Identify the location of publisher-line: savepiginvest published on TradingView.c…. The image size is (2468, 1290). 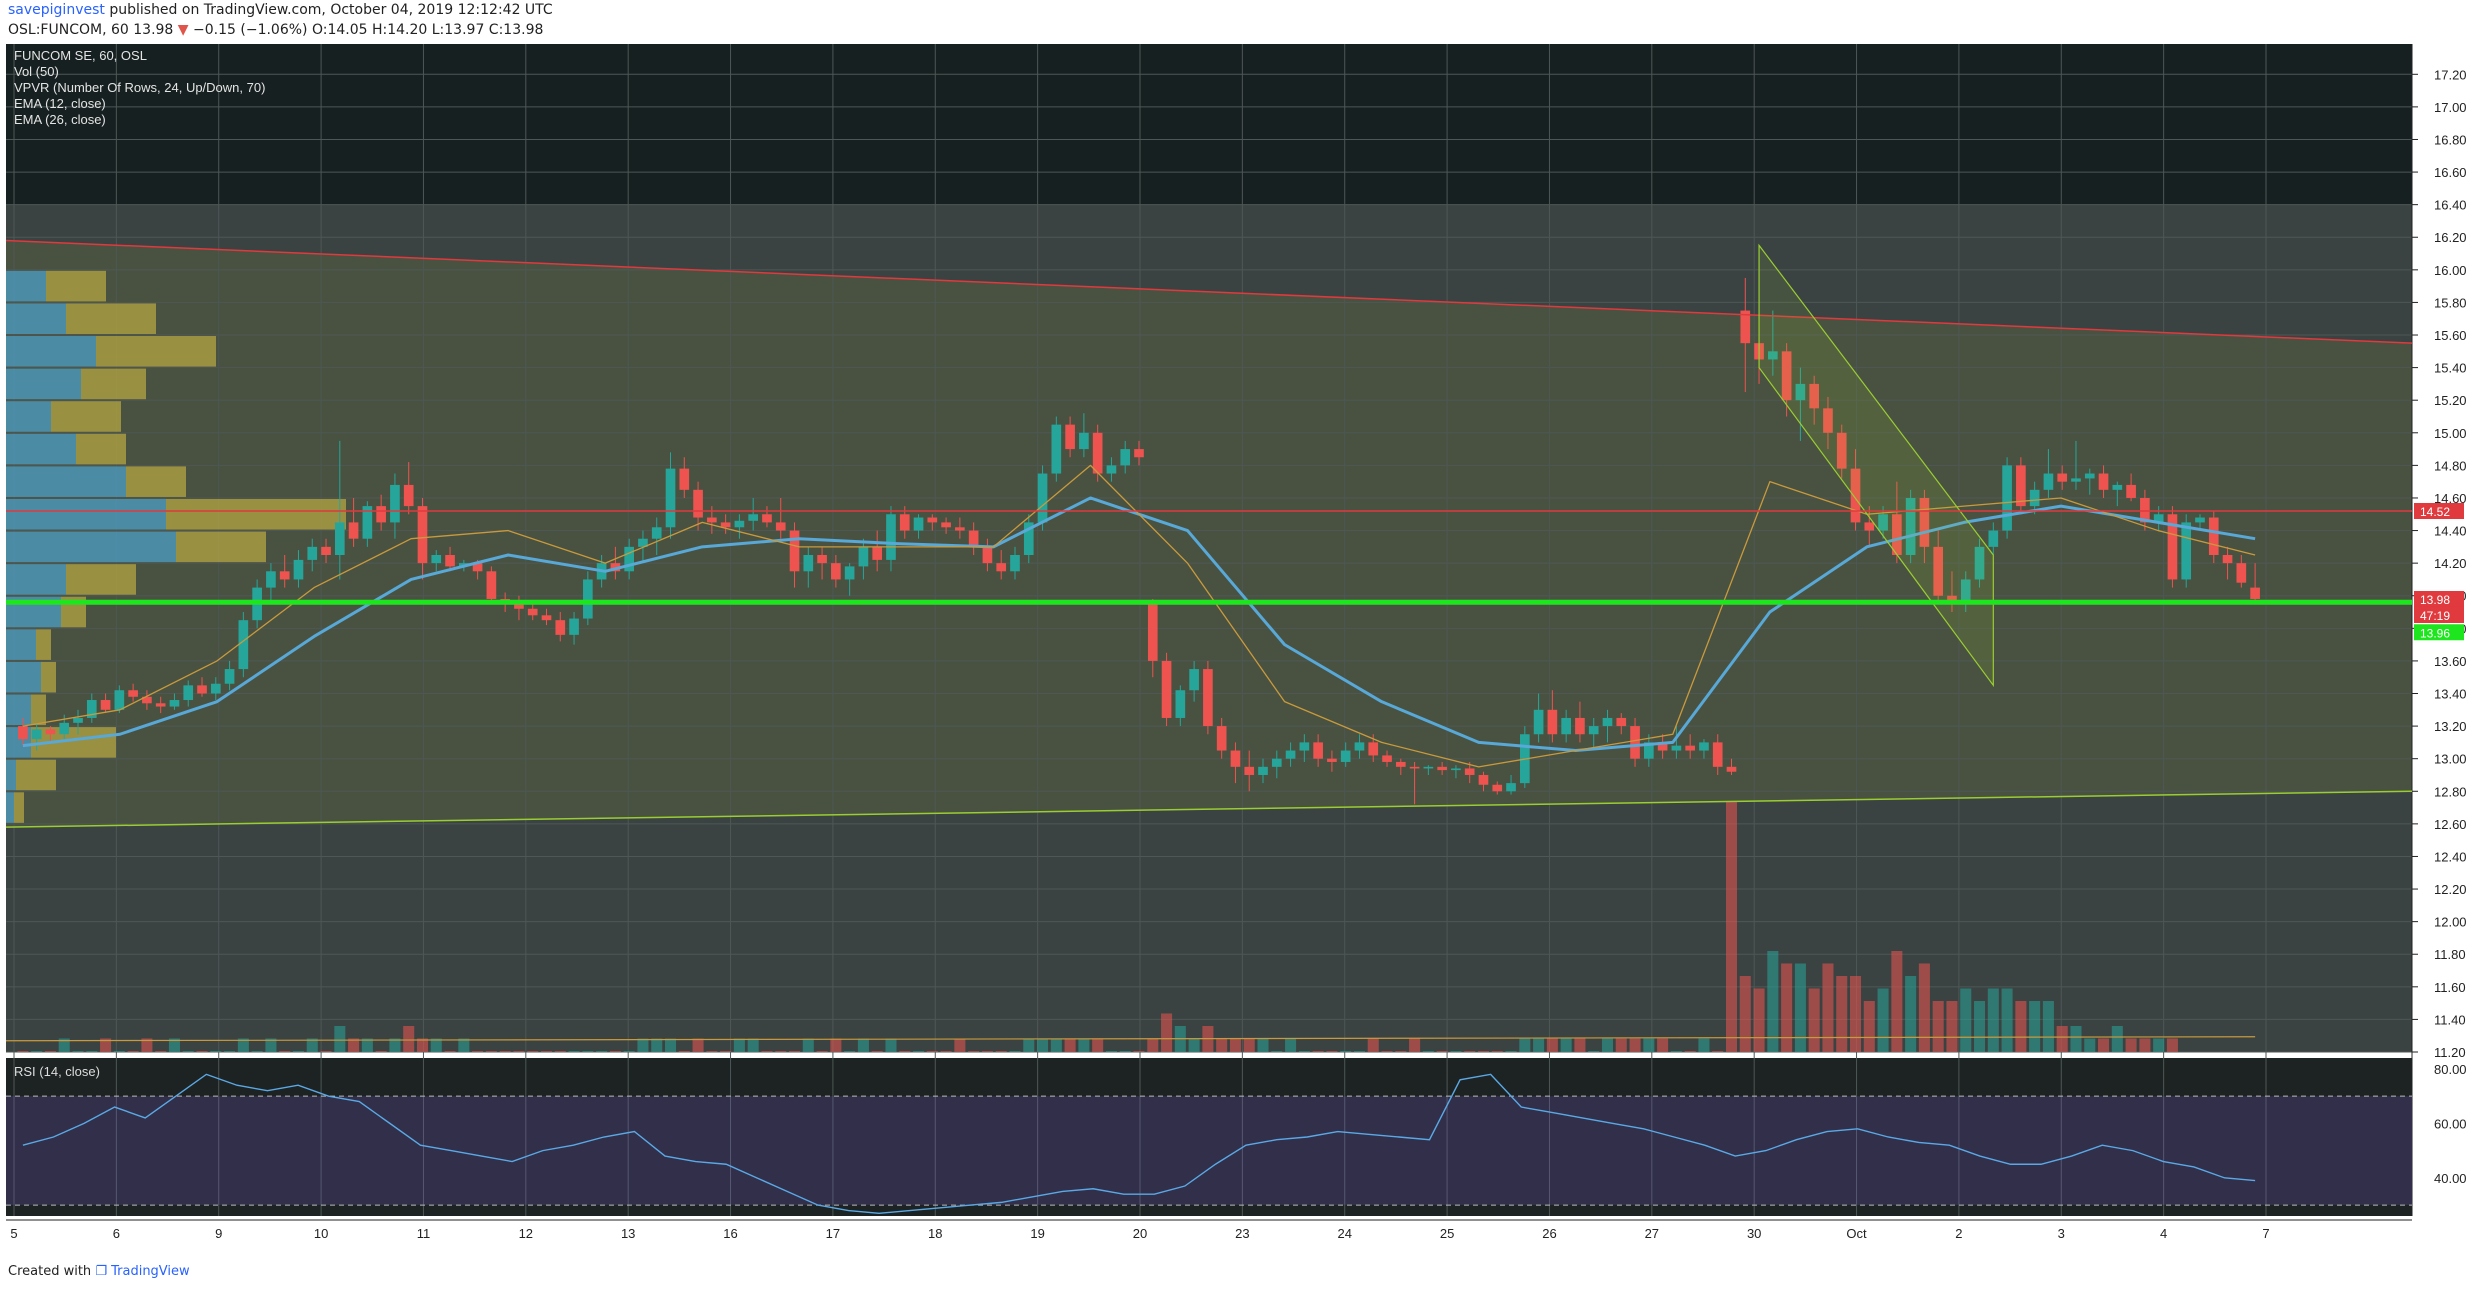
(280, 10).